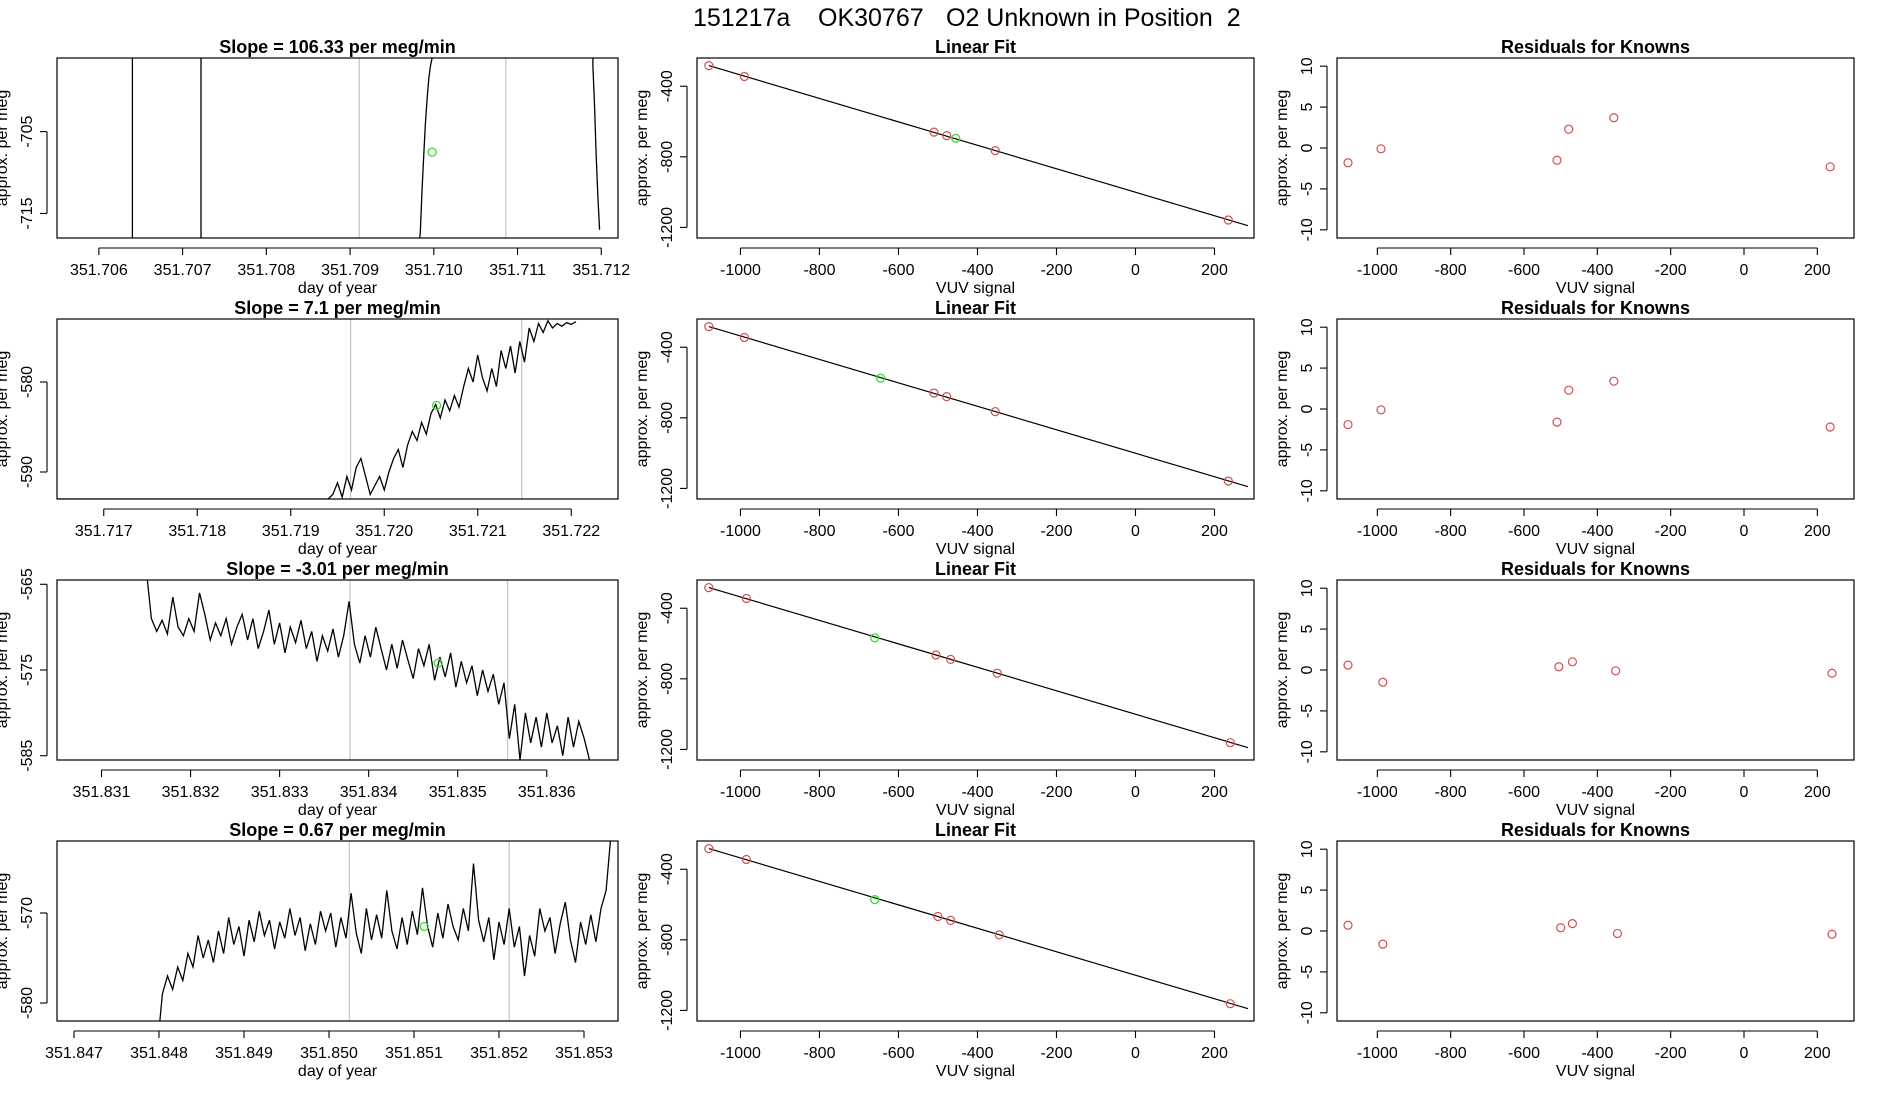 This screenshot has width=1900, height=1100. I want to click on x-tick-label: 351.707, so click(183, 270).